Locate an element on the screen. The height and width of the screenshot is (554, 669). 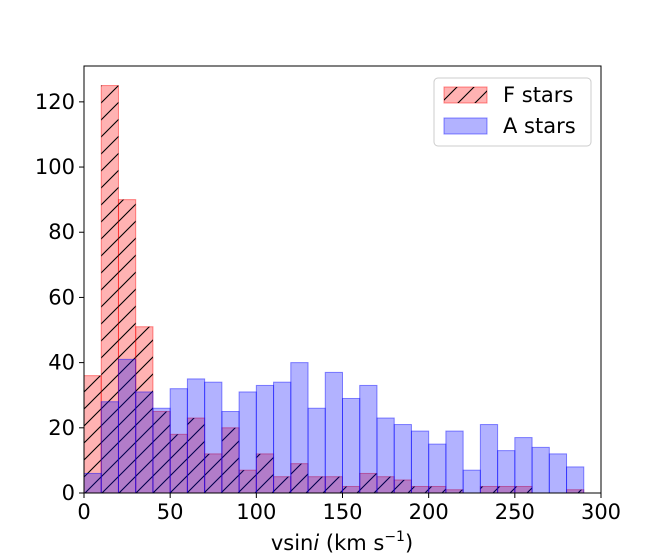
y-tick-label: 120 is located at coordinates (55, 102).